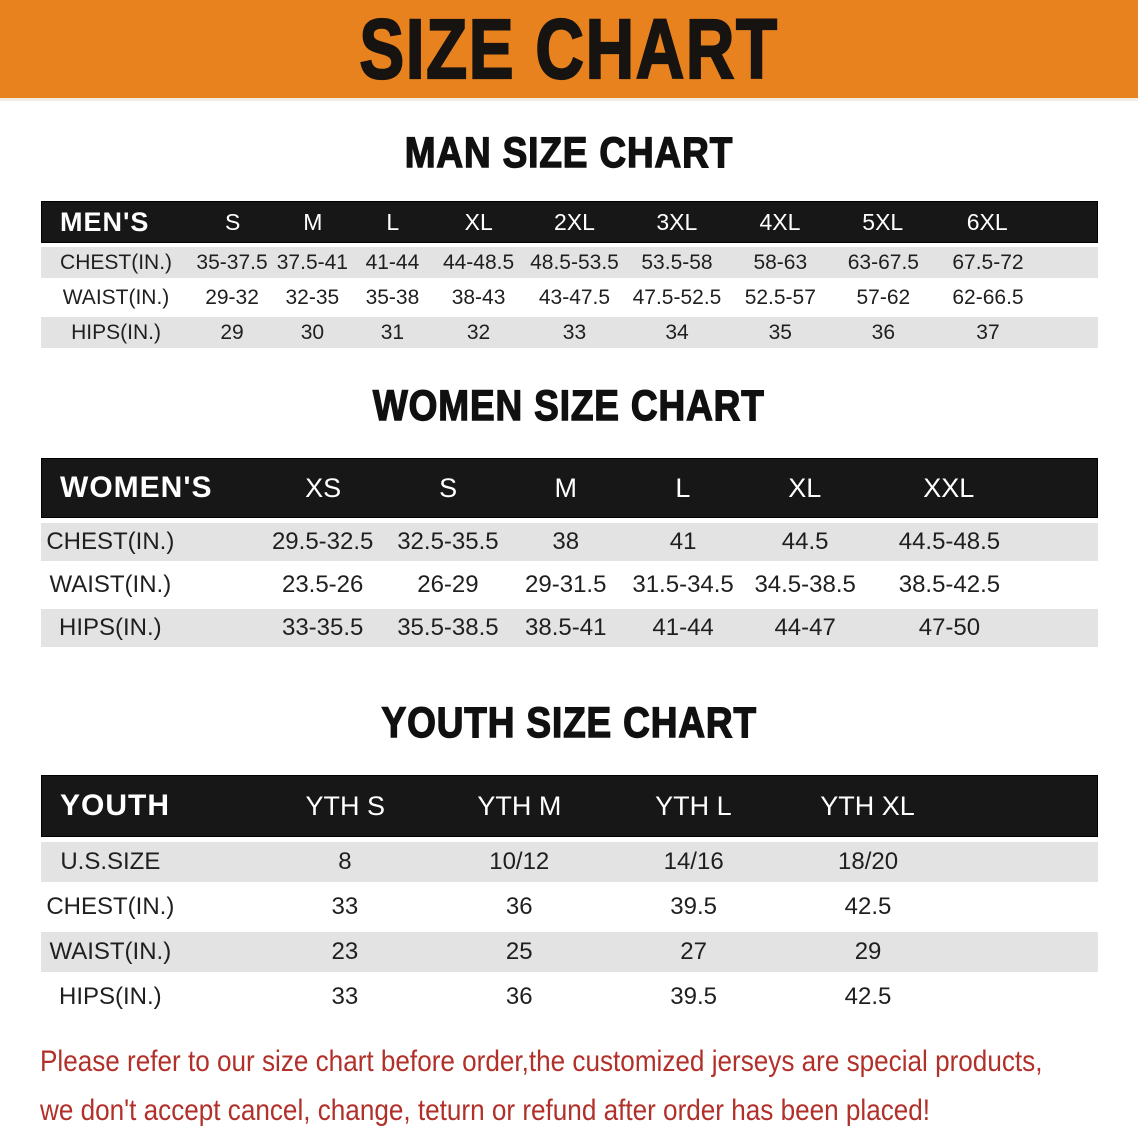 The image size is (1138, 1135). I want to click on mens-cell-value: 38-43, so click(478, 297).